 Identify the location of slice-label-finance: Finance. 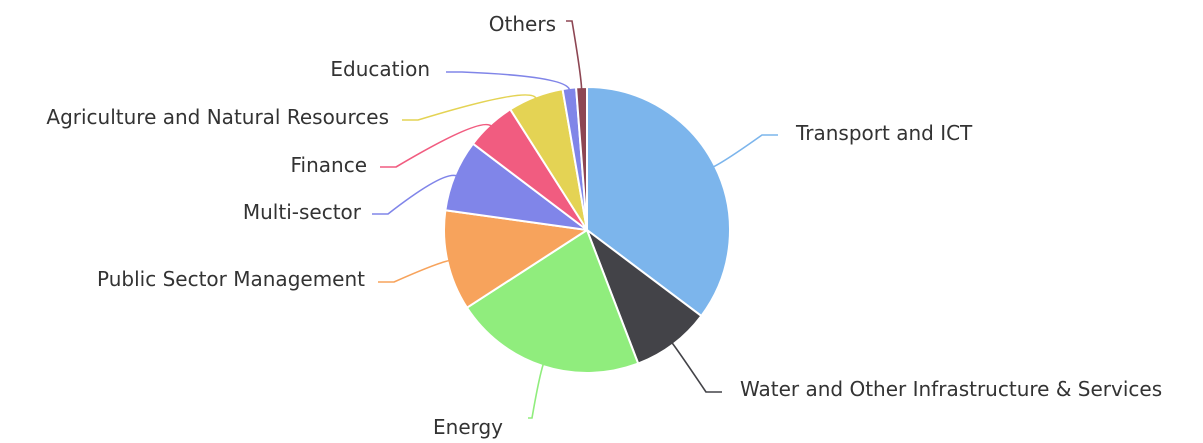
(328, 165).